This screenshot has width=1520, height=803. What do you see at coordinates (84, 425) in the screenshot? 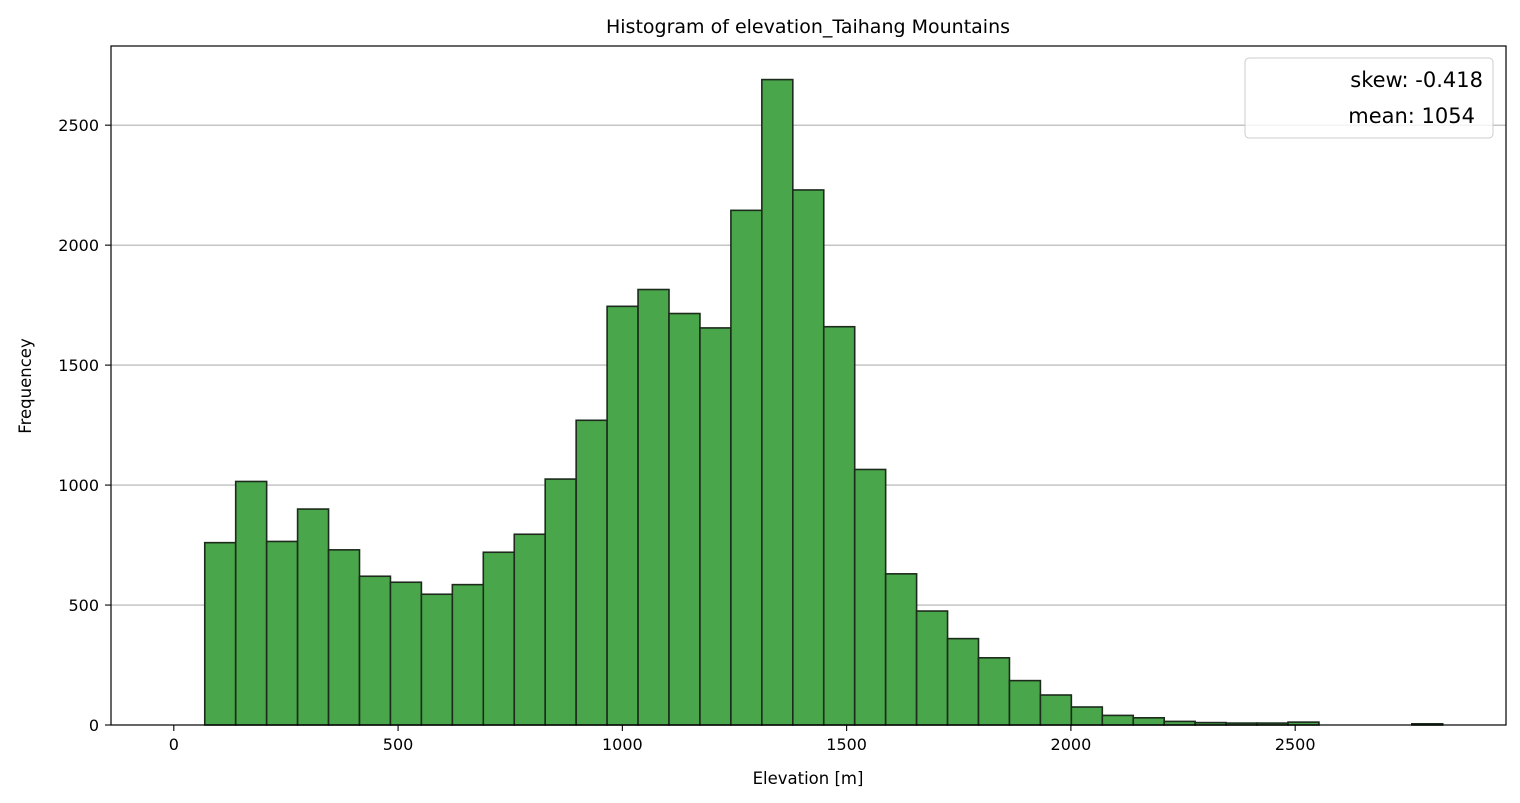
I see `y-axis-ticks: 0 500 1000 1500 2000 2500` at bounding box center [84, 425].